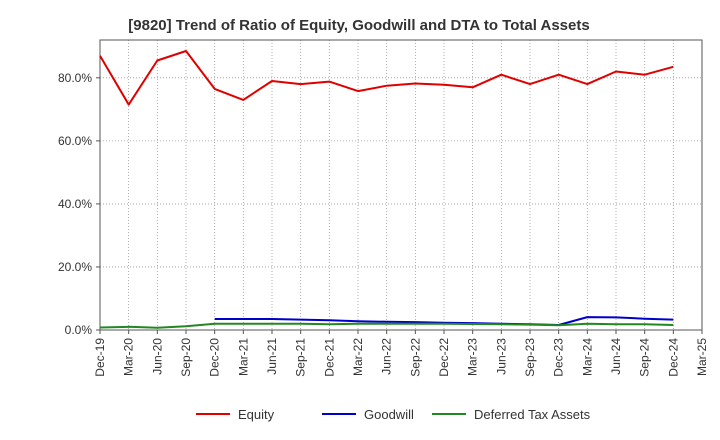 Image resolution: width=720 pixels, height=440 pixels. What do you see at coordinates (530, 357) in the screenshot?
I see `x-tick-label: Sep-23` at bounding box center [530, 357].